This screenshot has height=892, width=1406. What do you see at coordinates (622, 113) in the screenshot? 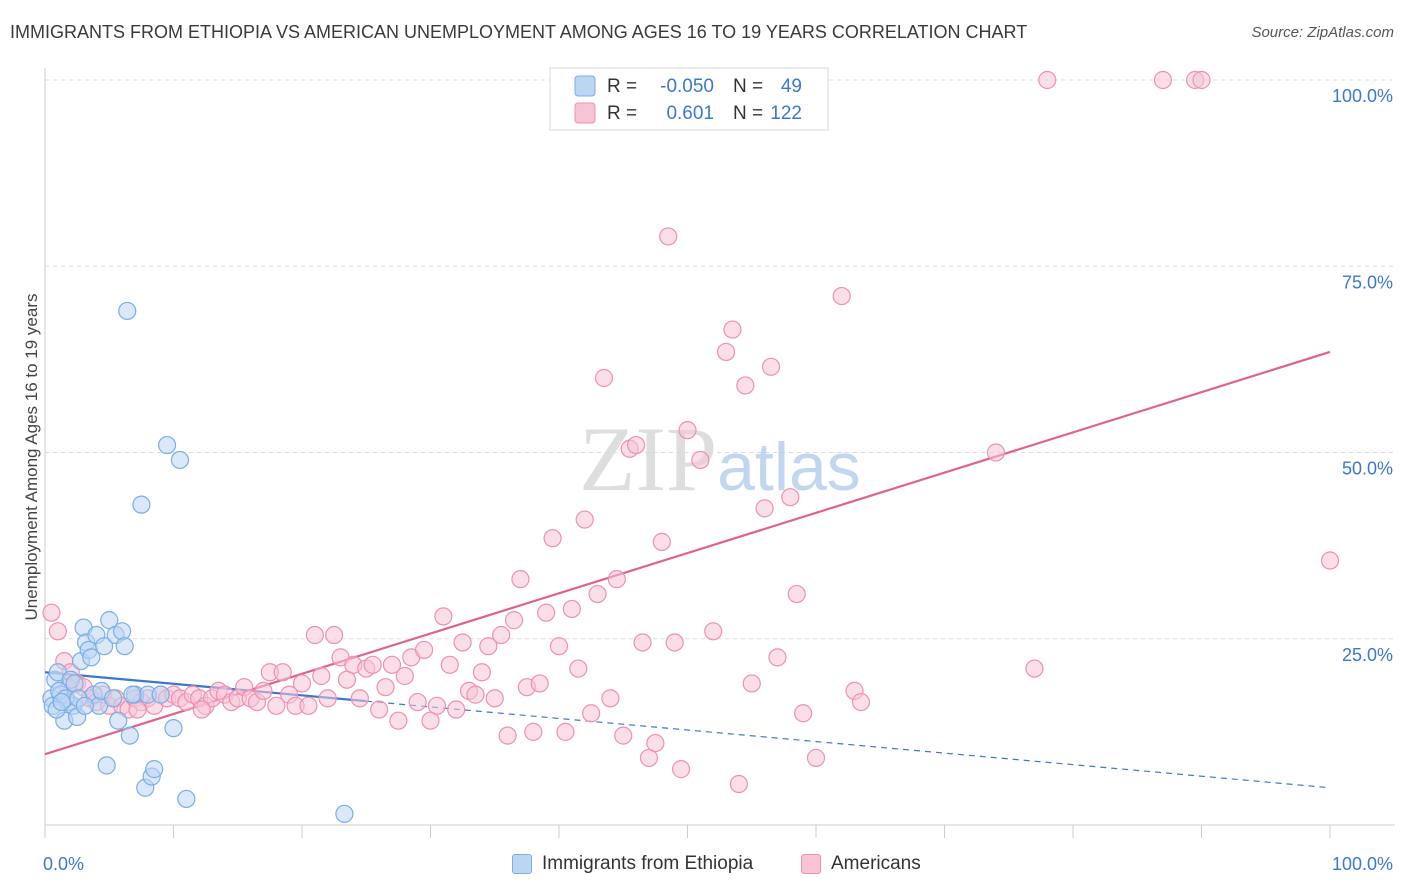
I see `legend-r-label-2: R =` at bounding box center [622, 113].